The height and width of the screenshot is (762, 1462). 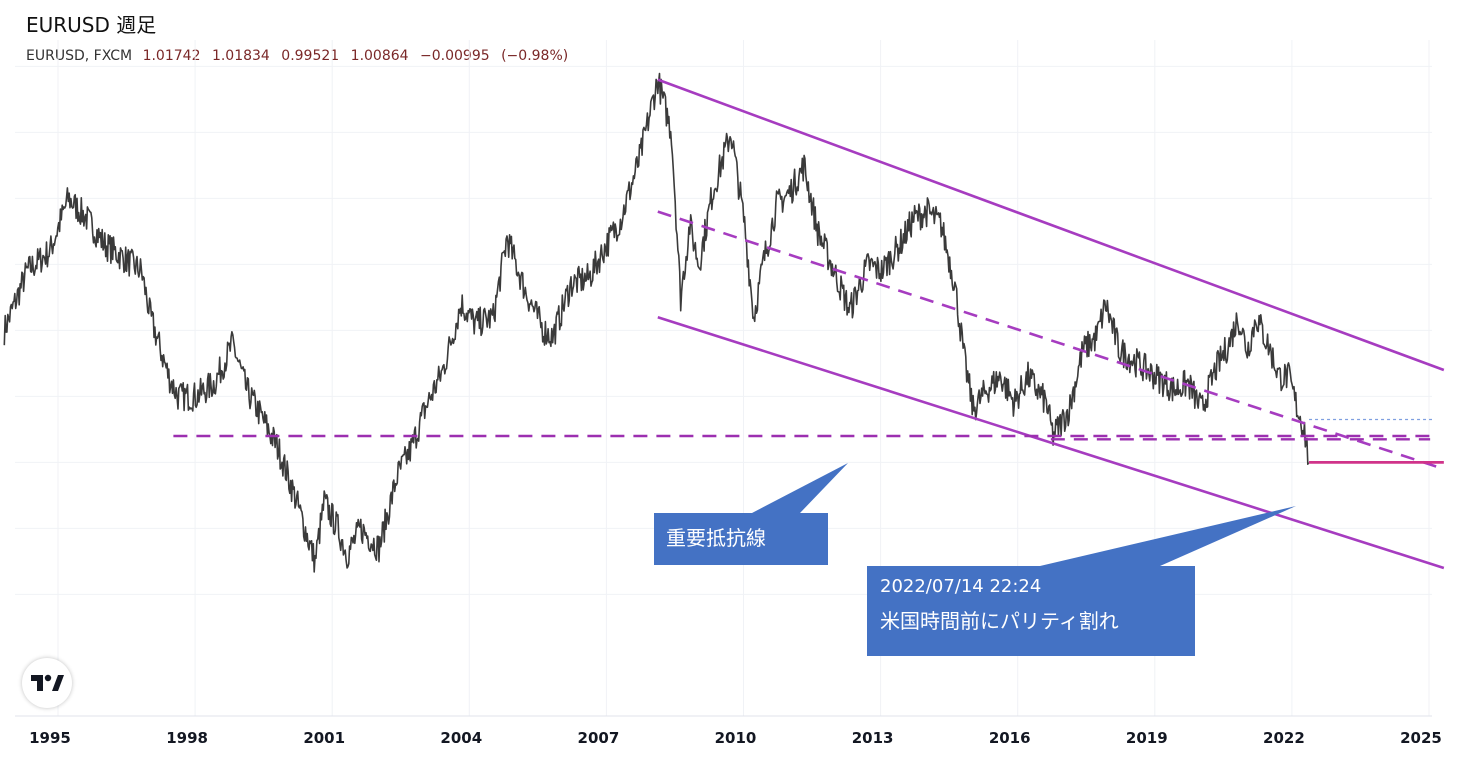 I want to click on event-text-label: 米国時間前にパリティ割れ, so click(x=999, y=621).